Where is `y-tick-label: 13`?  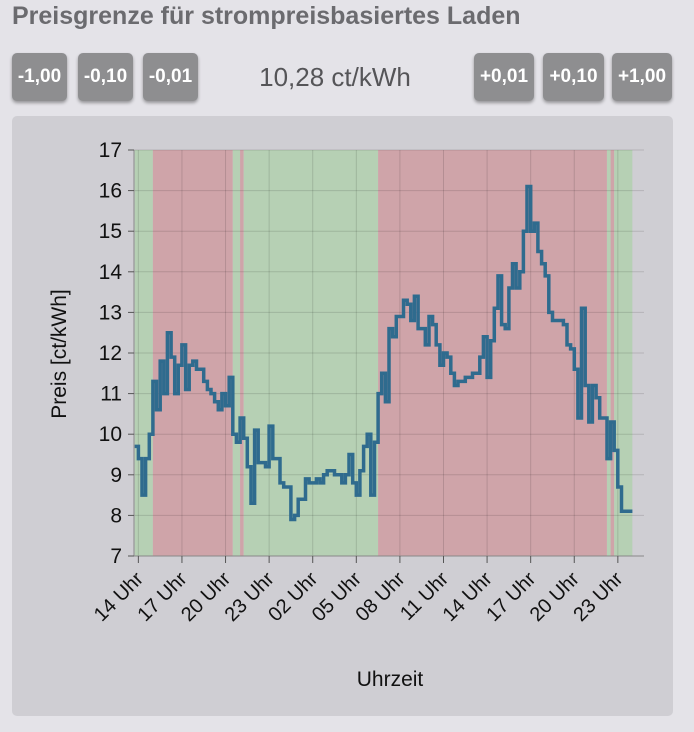
y-tick-label: 13 is located at coordinates (110, 312).